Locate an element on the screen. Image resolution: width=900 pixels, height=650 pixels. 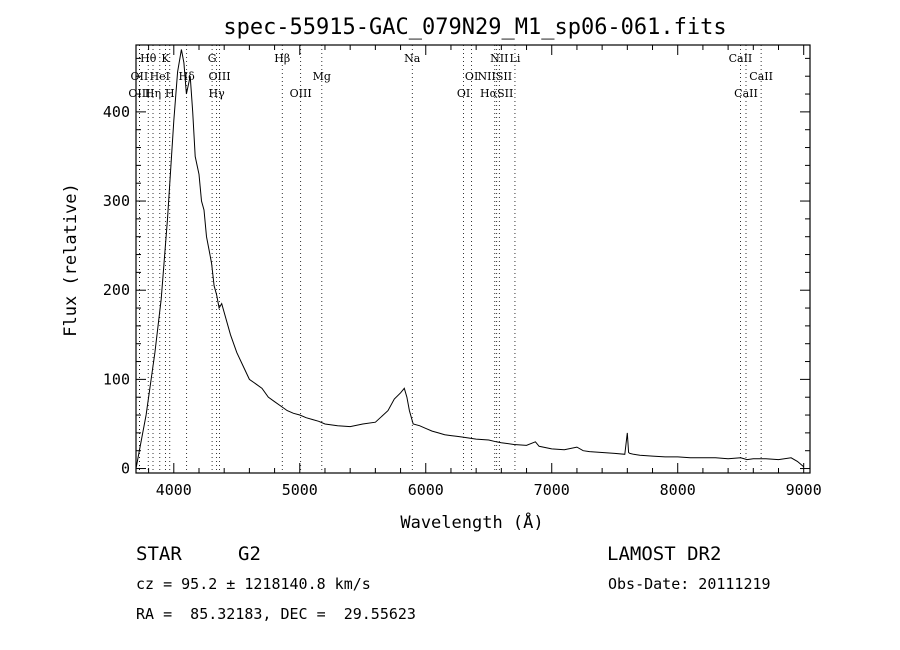
line-label-17: NII is located at coordinates (499, 58).